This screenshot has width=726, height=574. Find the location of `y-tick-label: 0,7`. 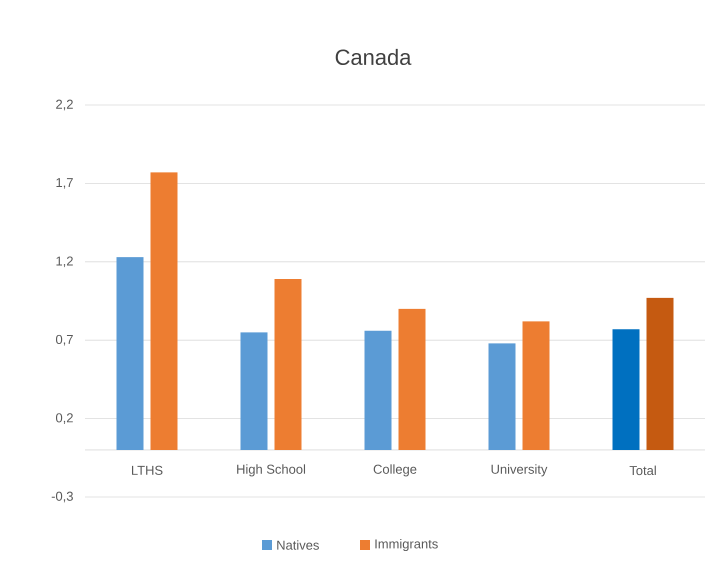

y-tick-label: 0,7 is located at coordinates (64, 340).